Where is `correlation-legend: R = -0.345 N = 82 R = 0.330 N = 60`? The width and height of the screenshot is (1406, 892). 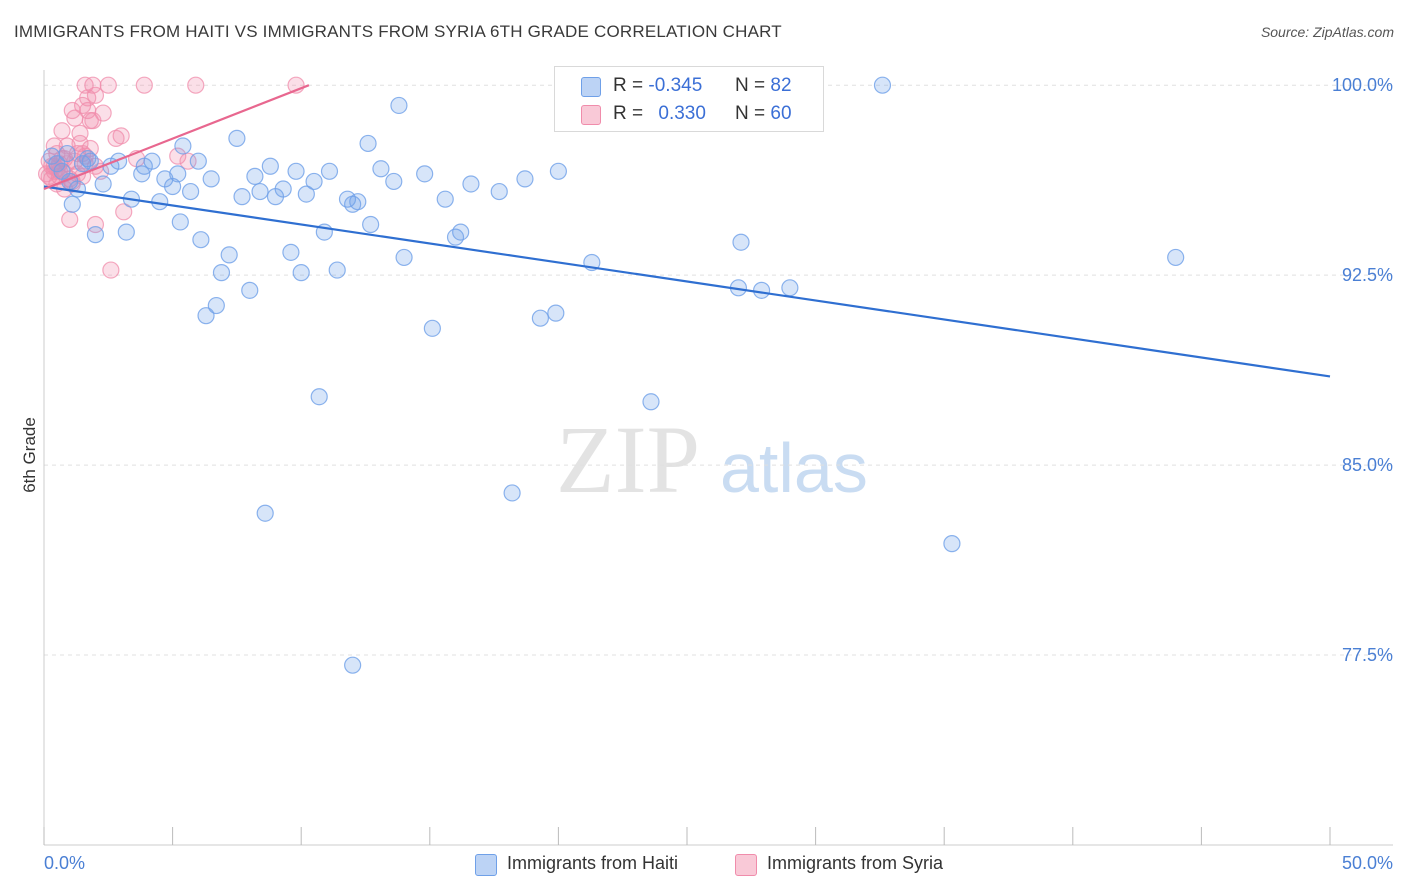 correlation-legend: R = -0.345 N = 82 R = 0.330 N = 60 is located at coordinates (689, 99).